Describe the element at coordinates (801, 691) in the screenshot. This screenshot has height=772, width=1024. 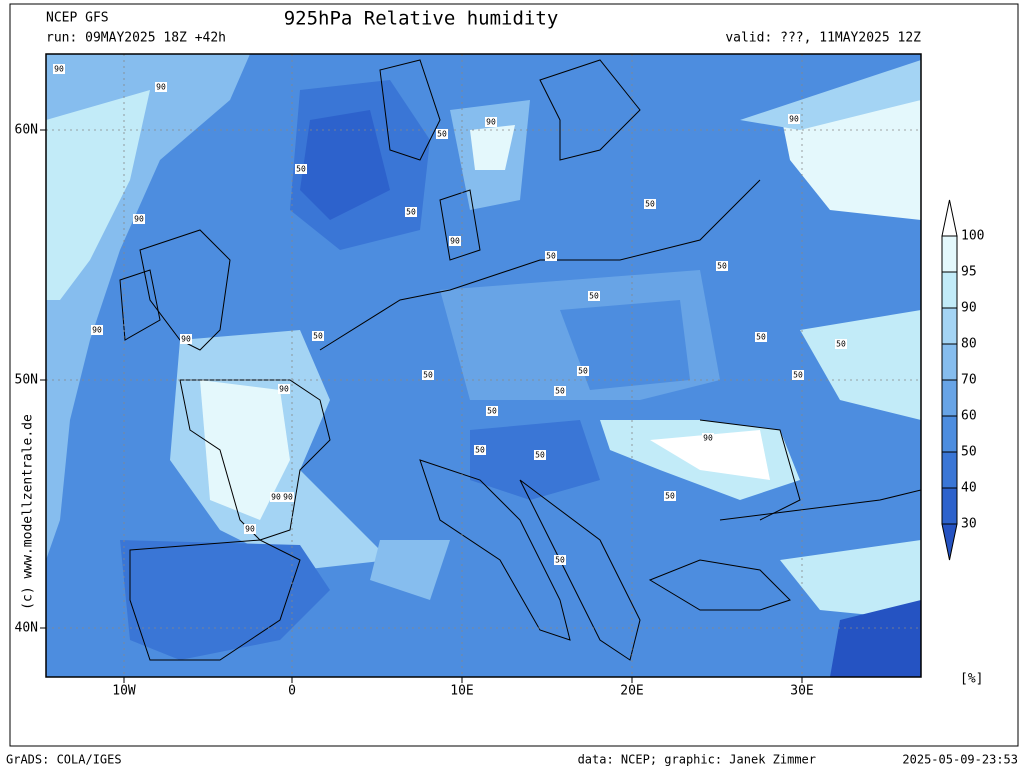
I see `lon-label: 30E` at that location.